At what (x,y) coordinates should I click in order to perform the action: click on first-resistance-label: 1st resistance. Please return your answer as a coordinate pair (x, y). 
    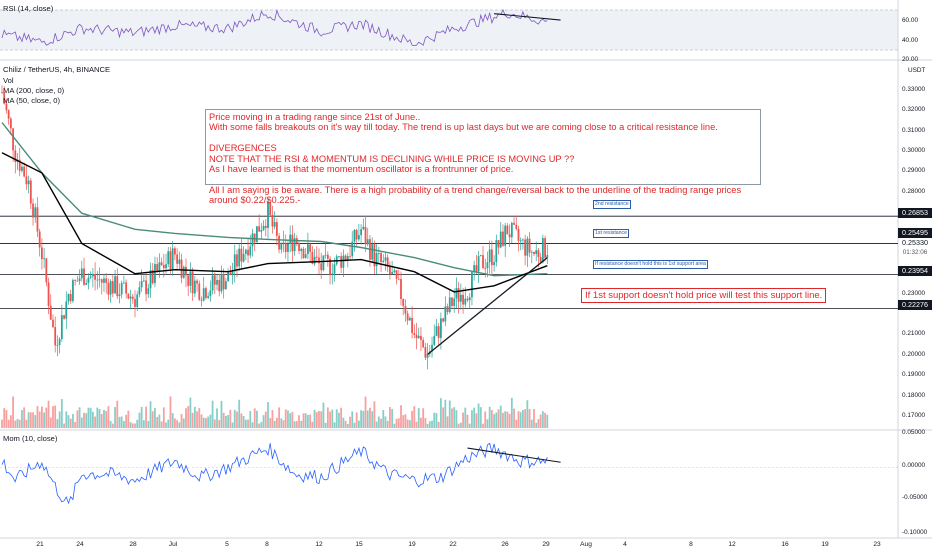
    Looking at the image, I should click on (611, 233).